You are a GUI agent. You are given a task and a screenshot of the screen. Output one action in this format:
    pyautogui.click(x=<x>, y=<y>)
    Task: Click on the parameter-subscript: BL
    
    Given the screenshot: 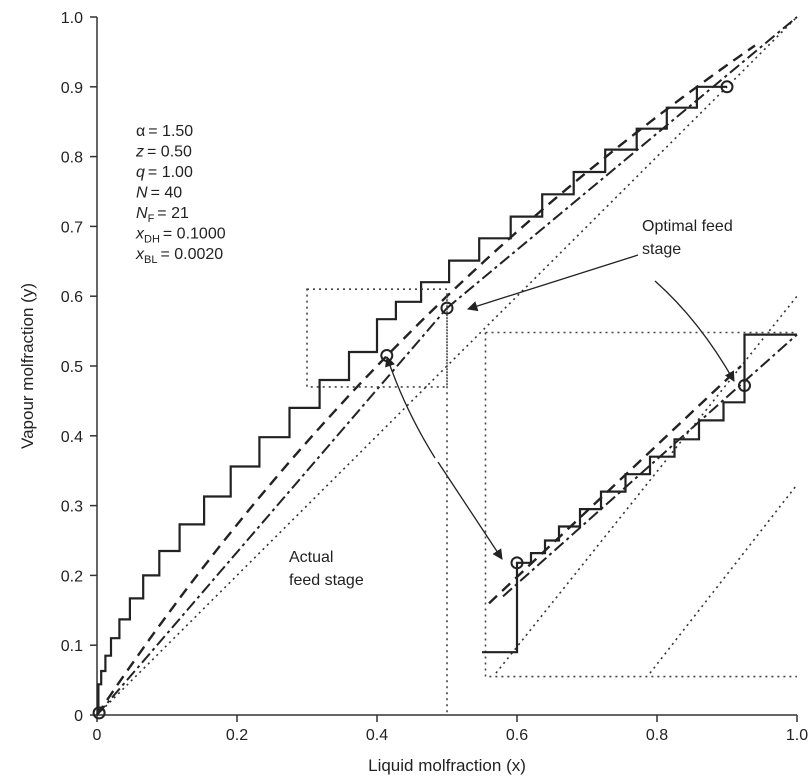 What is the action you would take?
    pyautogui.click(x=150, y=260)
    